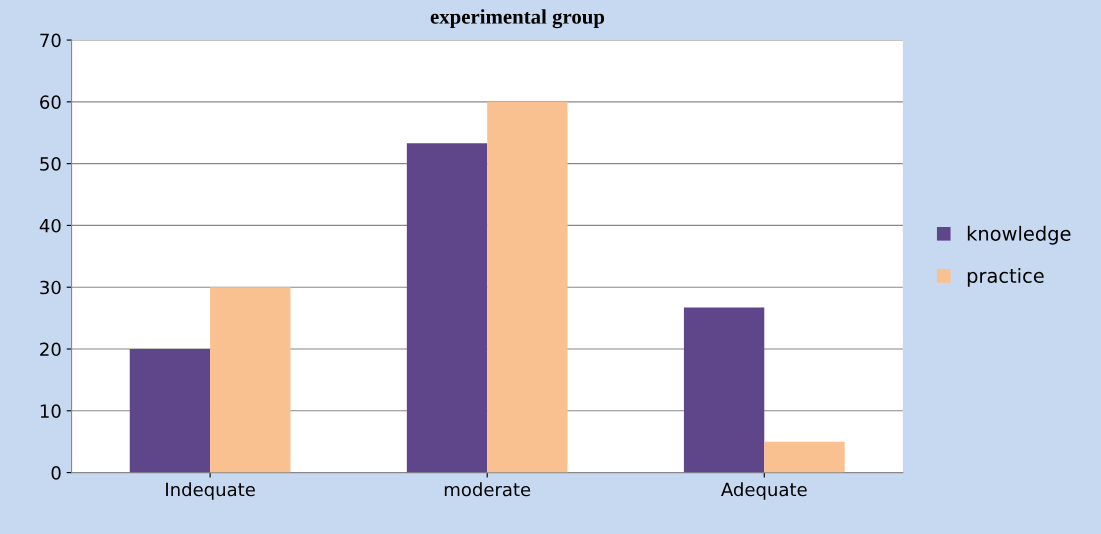  I want to click on y-tick-label: 70, so click(50, 40).